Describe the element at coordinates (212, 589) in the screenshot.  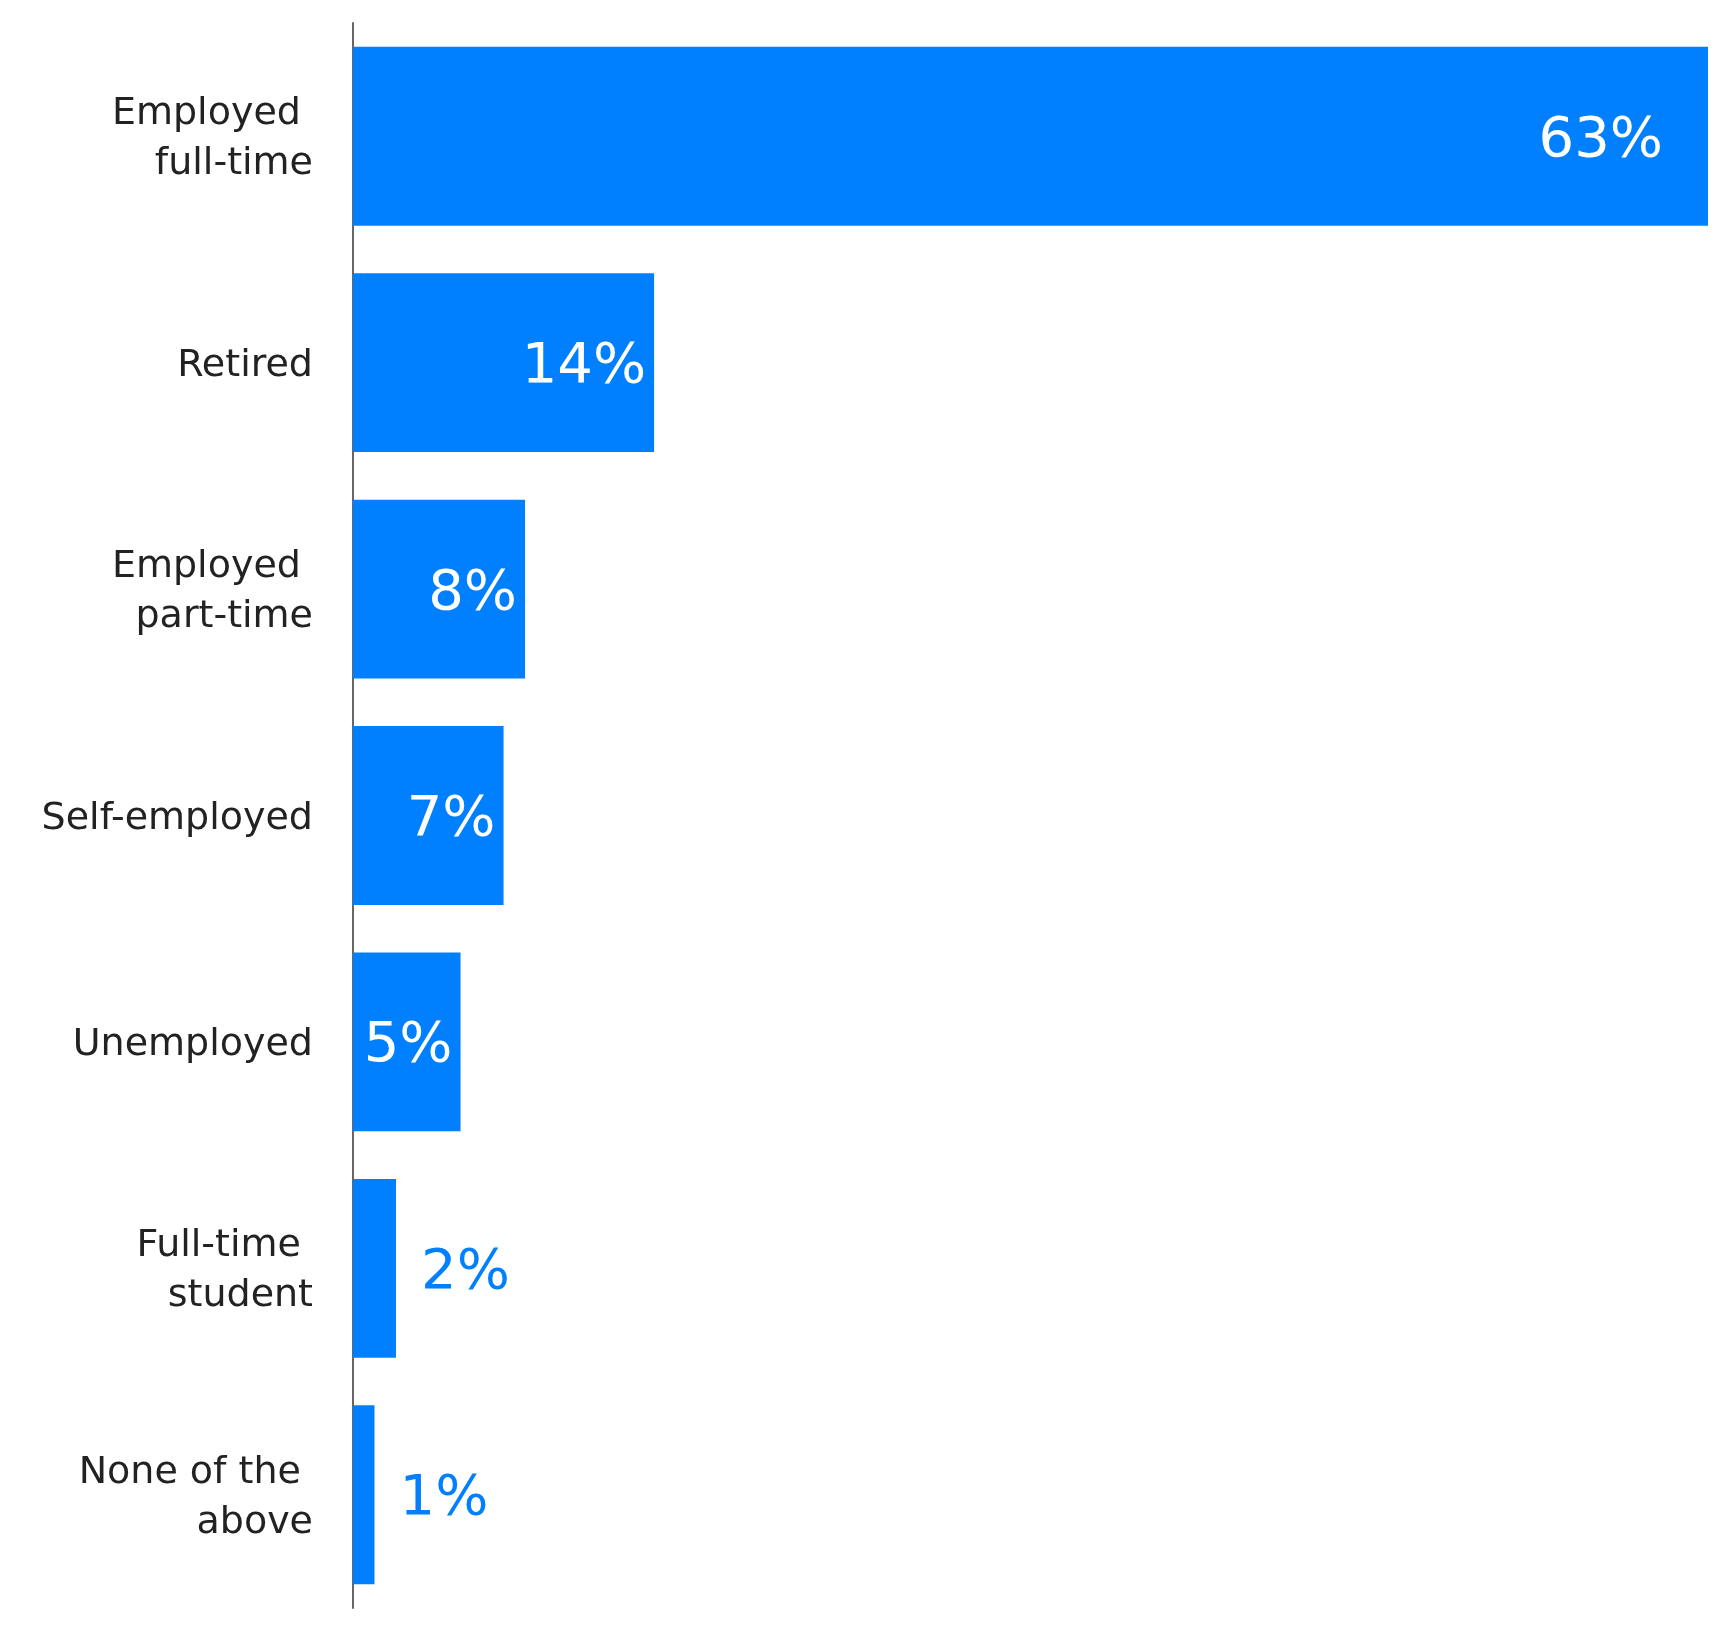
I see `y-tick-label: Employed part-time` at that location.